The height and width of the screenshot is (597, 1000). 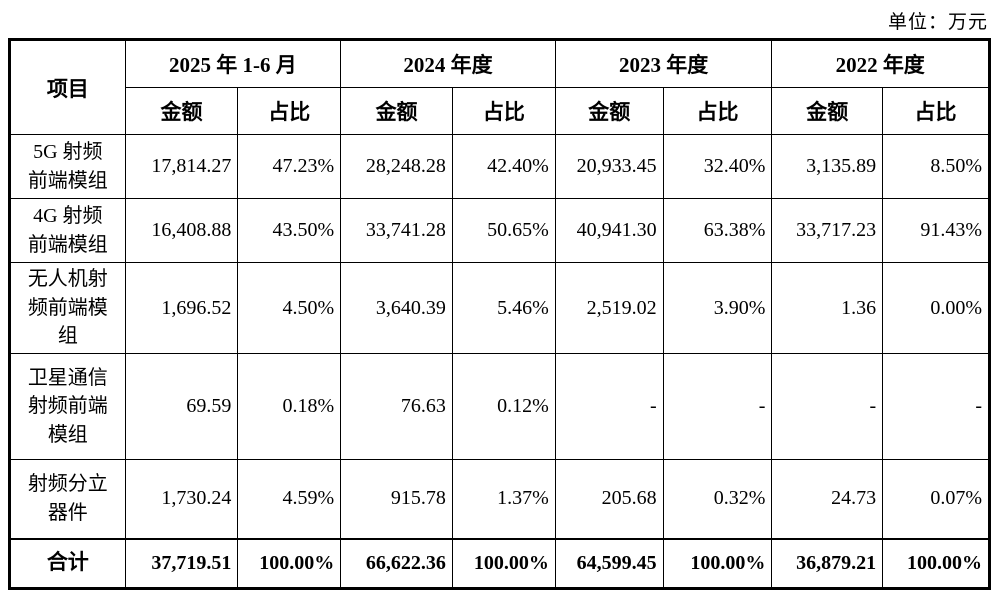 I want to click on ratio-cell: 1.37%, so click(x=503, y=499).